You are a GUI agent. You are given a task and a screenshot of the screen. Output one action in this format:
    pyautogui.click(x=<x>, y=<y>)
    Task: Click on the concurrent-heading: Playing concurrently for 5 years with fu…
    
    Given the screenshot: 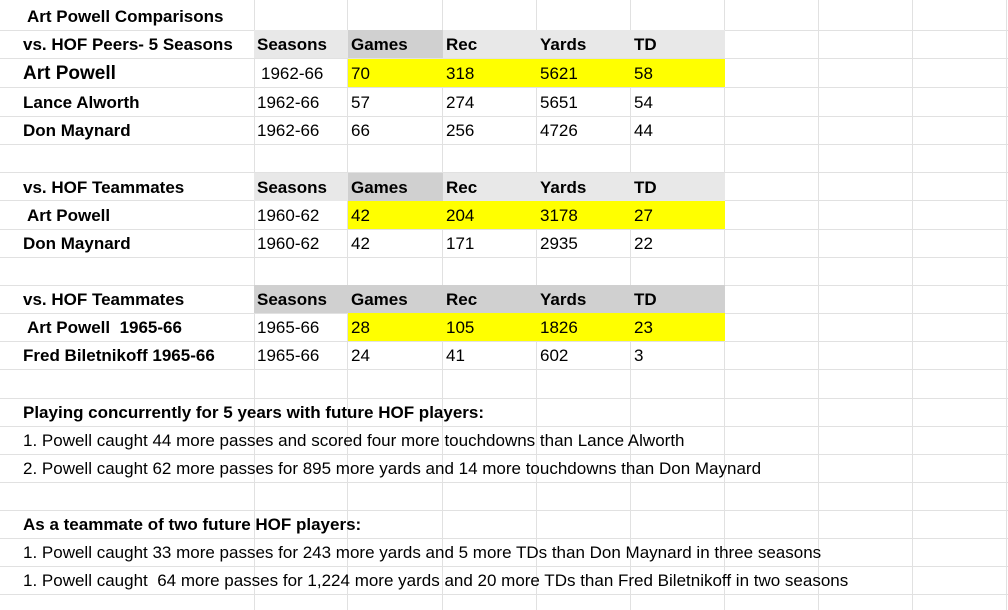 What is the action you would take?
    pyautogui.click(x=254, y=412)
    